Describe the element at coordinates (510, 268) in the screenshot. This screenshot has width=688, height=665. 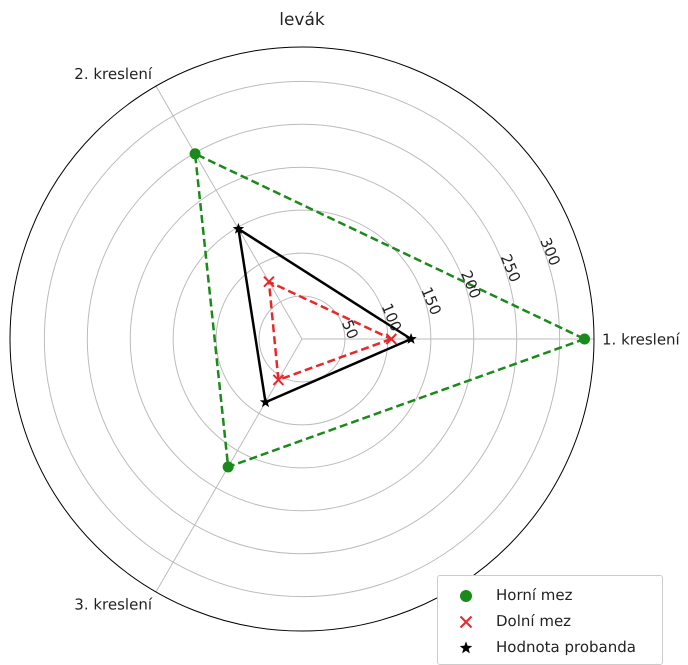
I see `y-tick-label: 250` at that location.